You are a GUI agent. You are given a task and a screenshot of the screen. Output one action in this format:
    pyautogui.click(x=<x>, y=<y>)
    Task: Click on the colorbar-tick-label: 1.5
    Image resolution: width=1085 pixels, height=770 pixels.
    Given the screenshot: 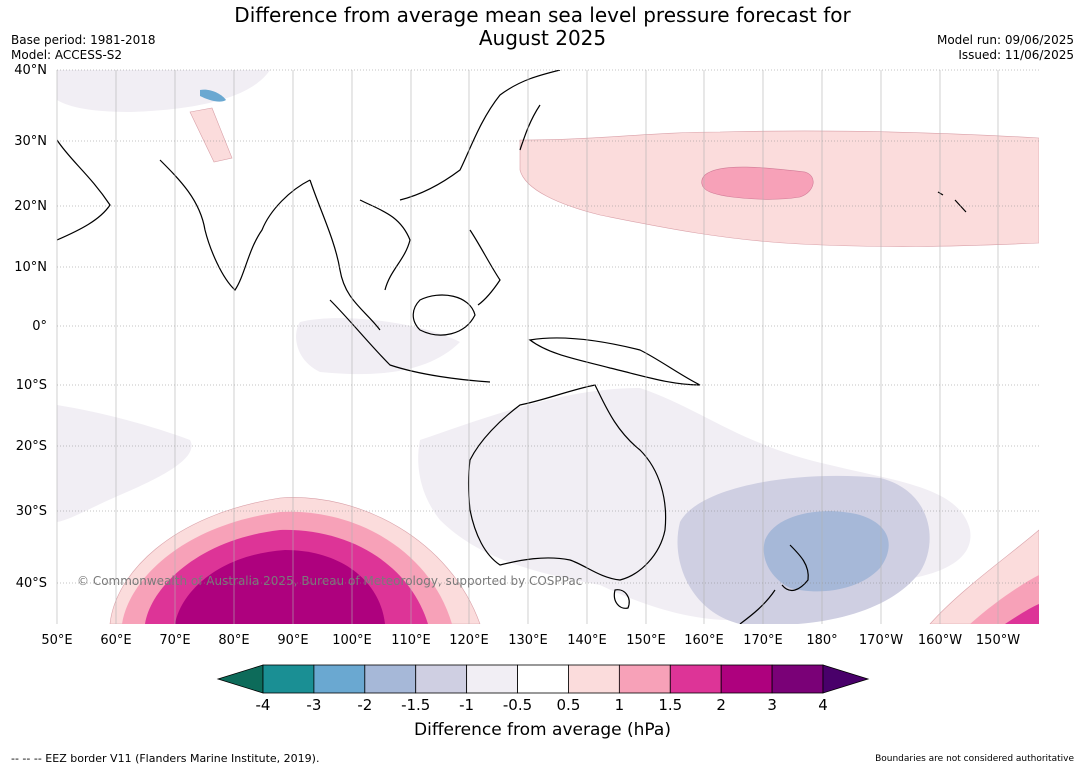 What is the action you would take?
    pyautogui.click(x=670, y=705)
    